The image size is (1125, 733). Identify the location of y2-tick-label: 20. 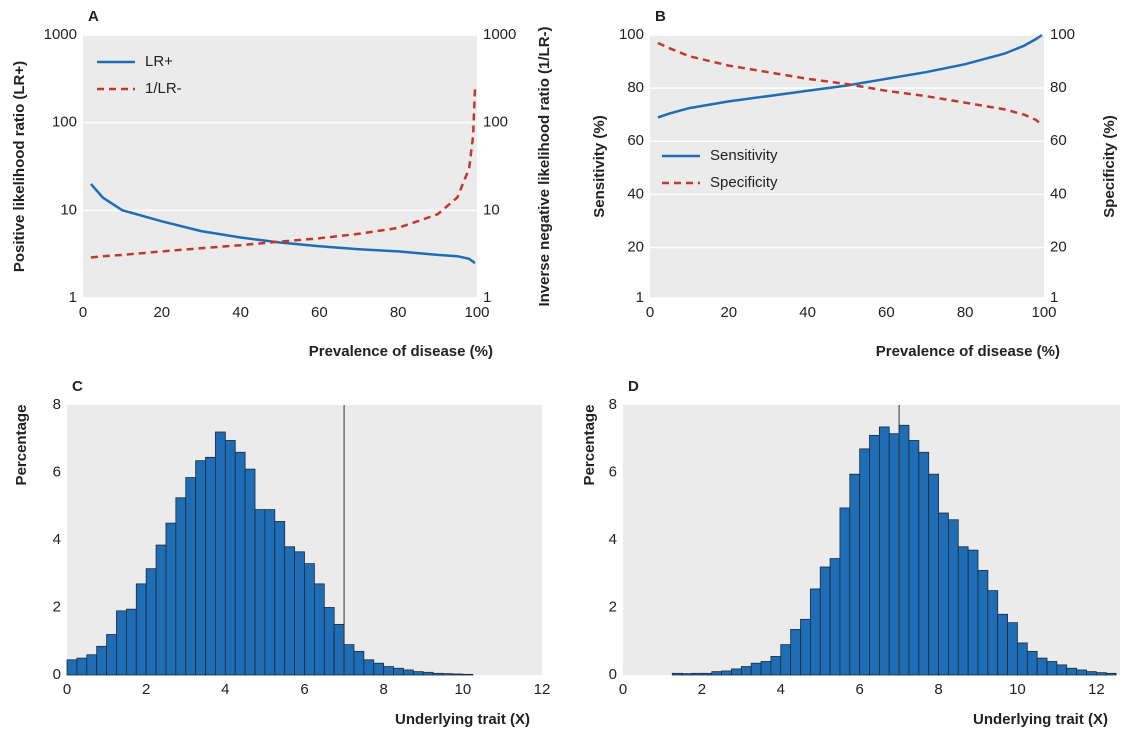
(1058, 246).